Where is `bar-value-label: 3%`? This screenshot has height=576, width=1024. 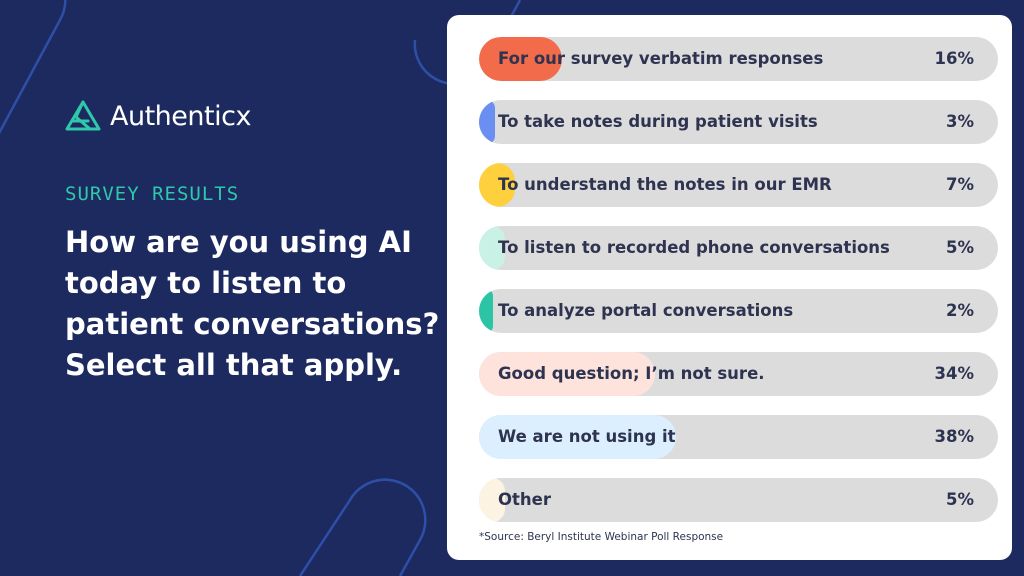
bar-value-label: 3% is located at coordinates (959, 121).